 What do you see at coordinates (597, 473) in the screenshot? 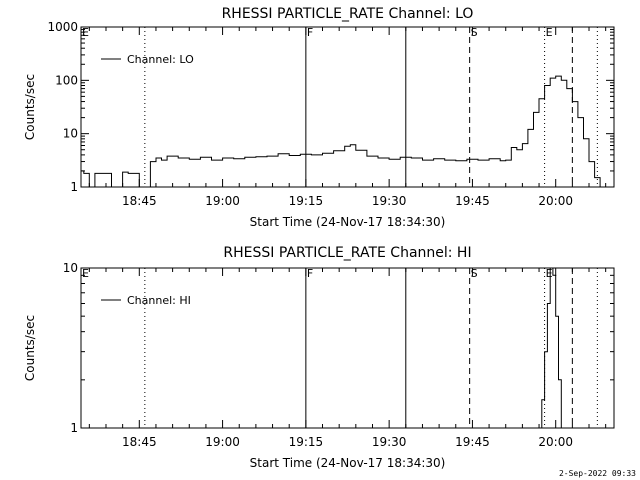
I see `footer-timestamp: 2-Sep-2022 09:33` at bounding box center [597, 473].